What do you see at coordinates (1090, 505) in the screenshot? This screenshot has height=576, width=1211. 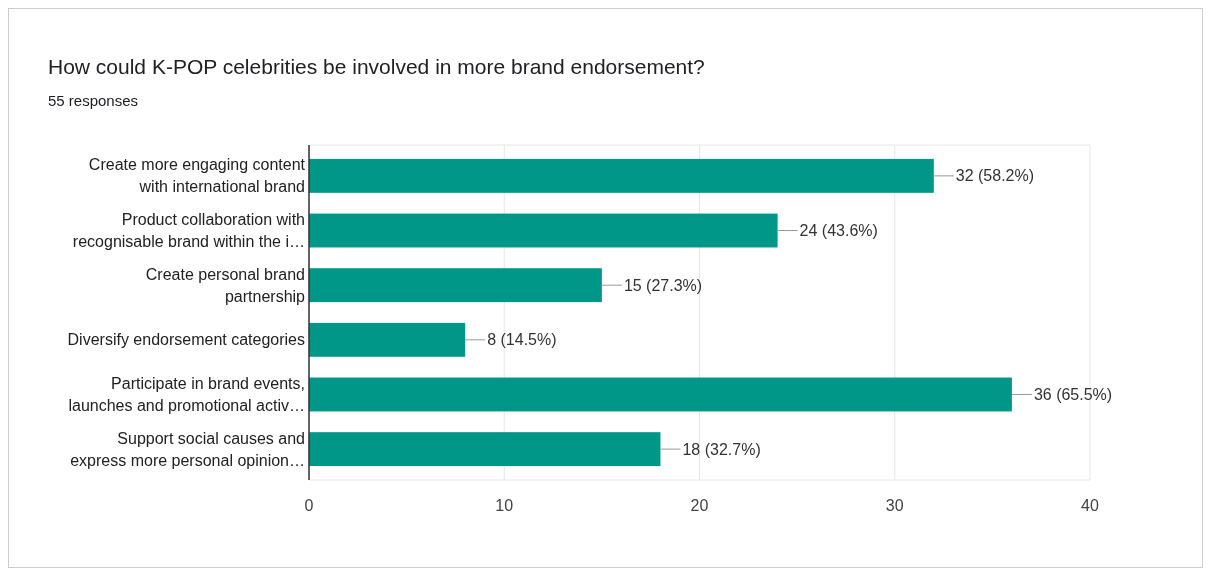 I see `x-tick-label: 40` at bounding box center [1090, 505].